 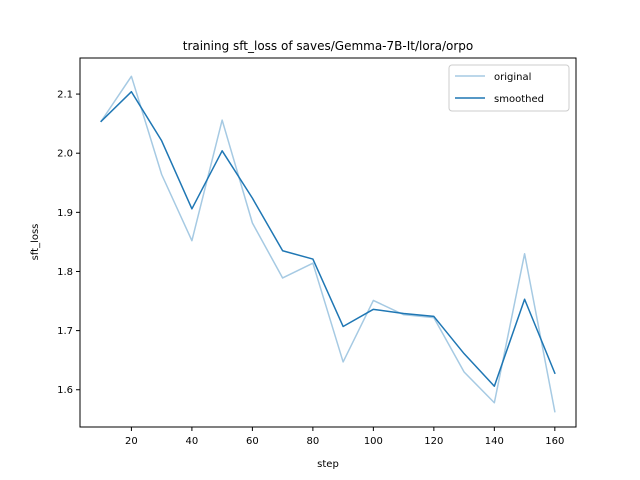 What do you see at coordinates (328, 464) in the screenshot?
I see `x-axis-label: step` at bounding box center [328, 464].